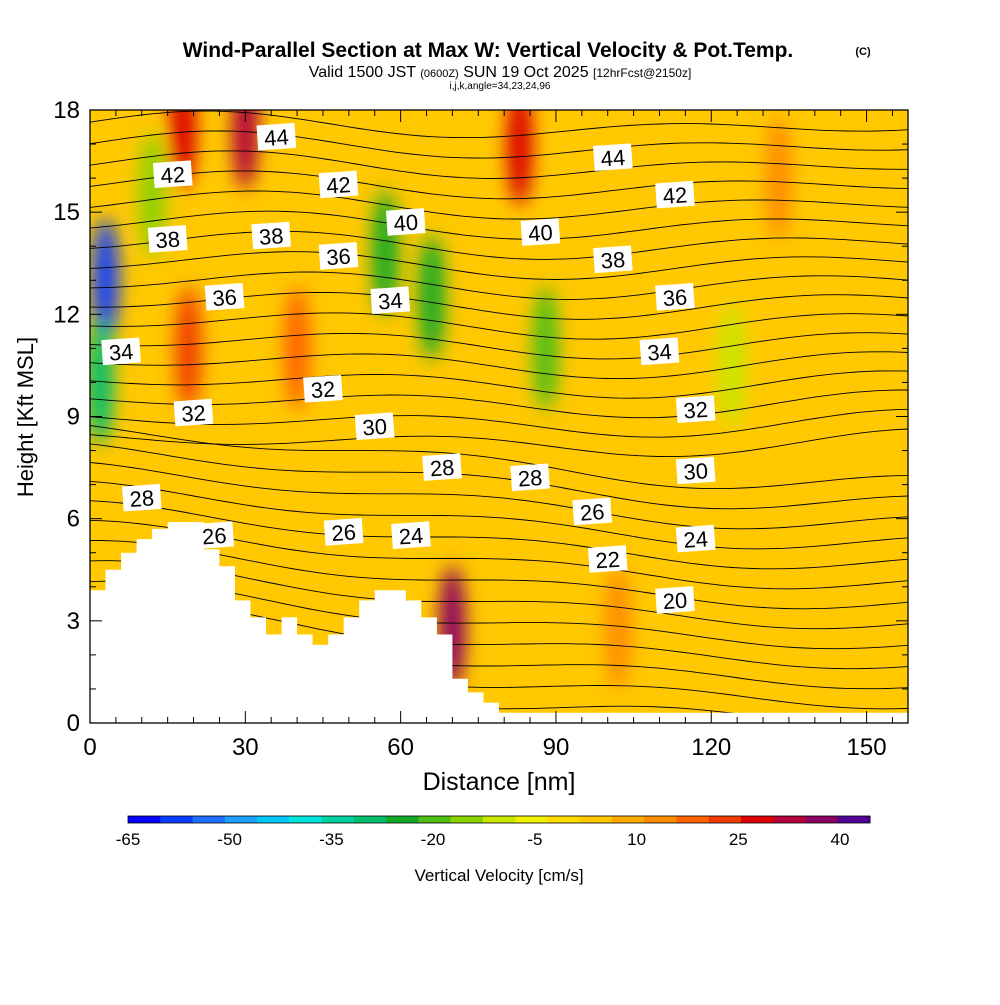 Image resolution: width=1000 pixels, height=1005 pixels. Describe the element at coordinates (863, 52) in the screenshot. I see `copyright-mark: (C)` at that location.